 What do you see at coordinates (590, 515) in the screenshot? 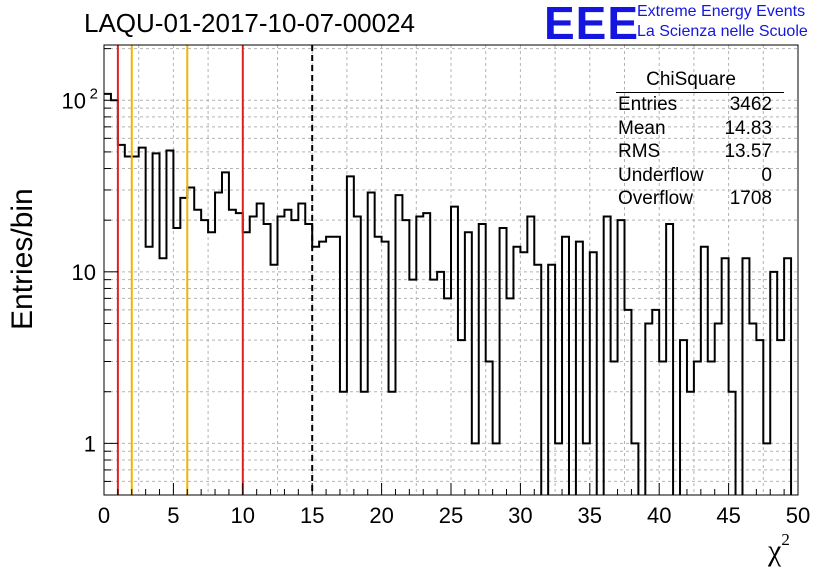
I see `x-tick-label: 35` at bounding box center [590, 515].